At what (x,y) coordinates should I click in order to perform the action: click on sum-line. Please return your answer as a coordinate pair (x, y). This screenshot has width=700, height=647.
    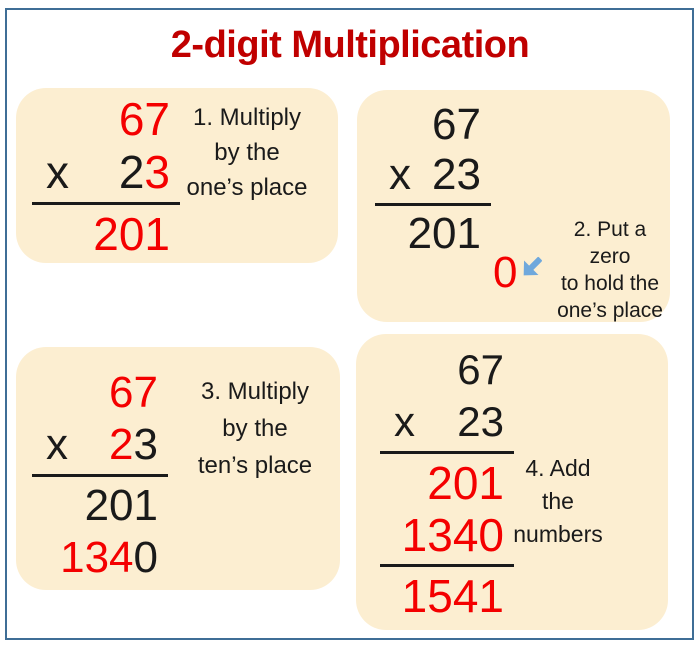
    Looking at the image, I should click on (447, 565).